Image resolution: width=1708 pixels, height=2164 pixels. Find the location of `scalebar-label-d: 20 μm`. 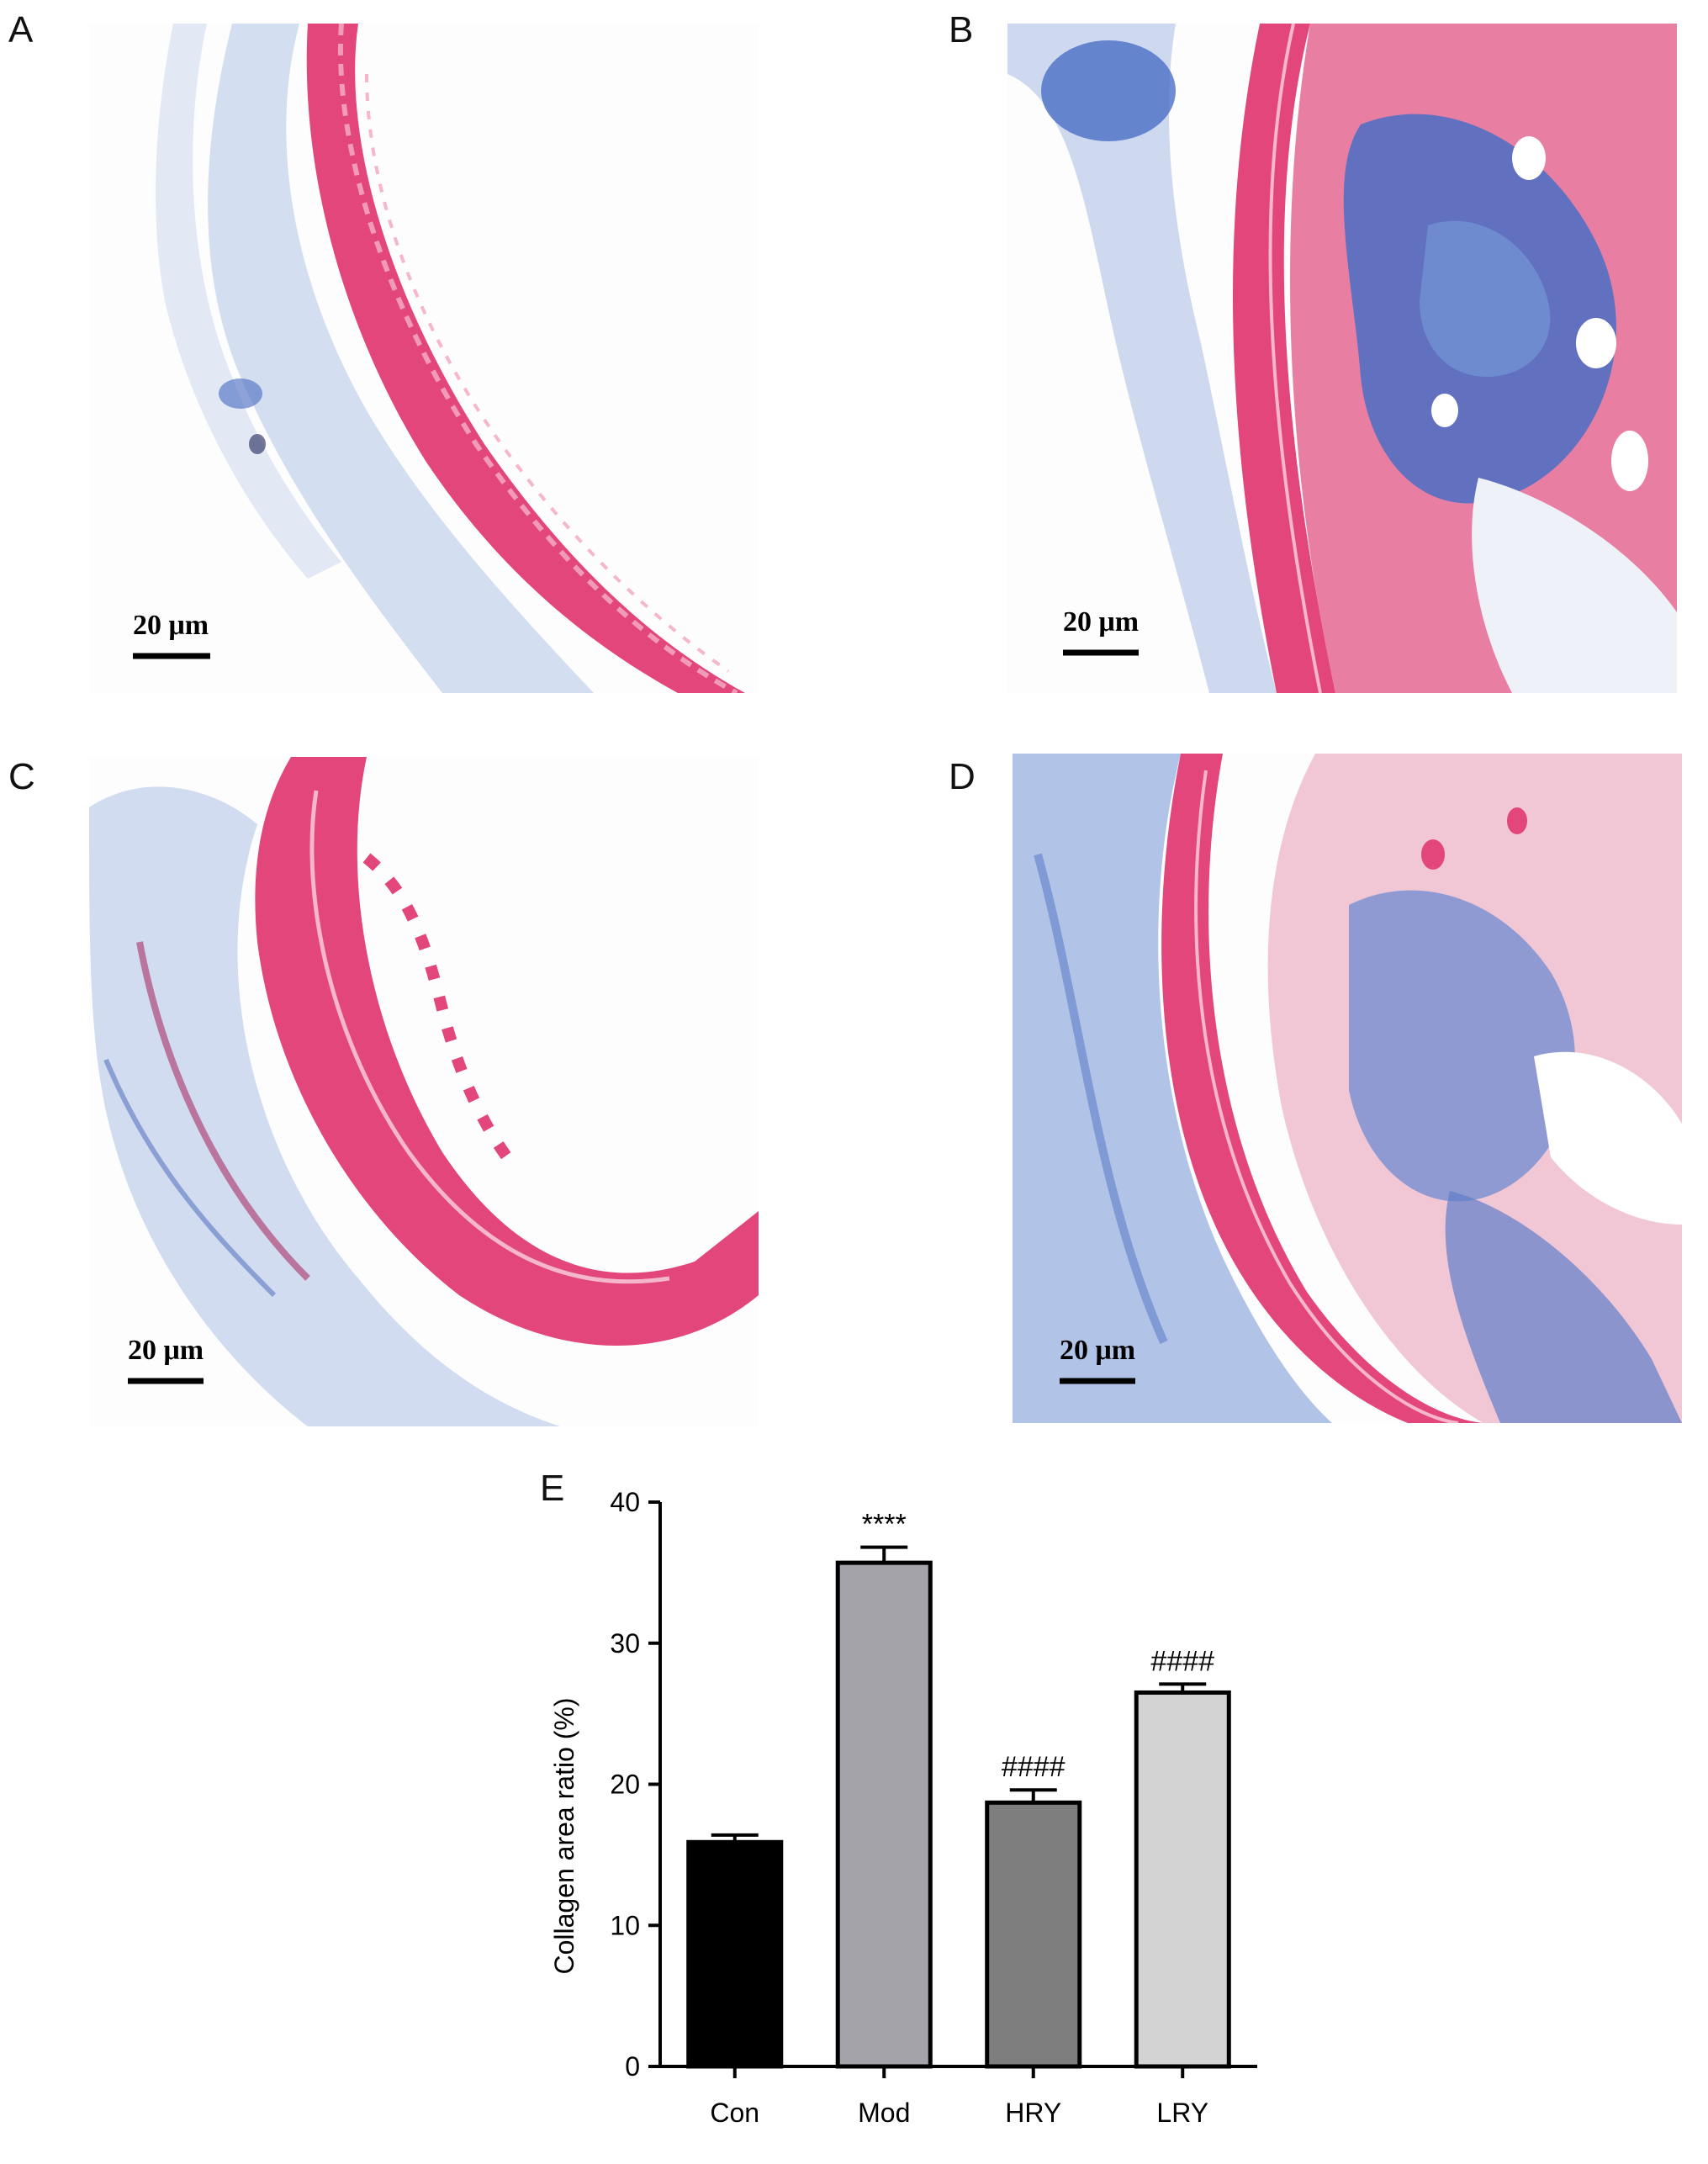

scalebar-label-d: 20 μm is located at coordinates (1097, 1350).